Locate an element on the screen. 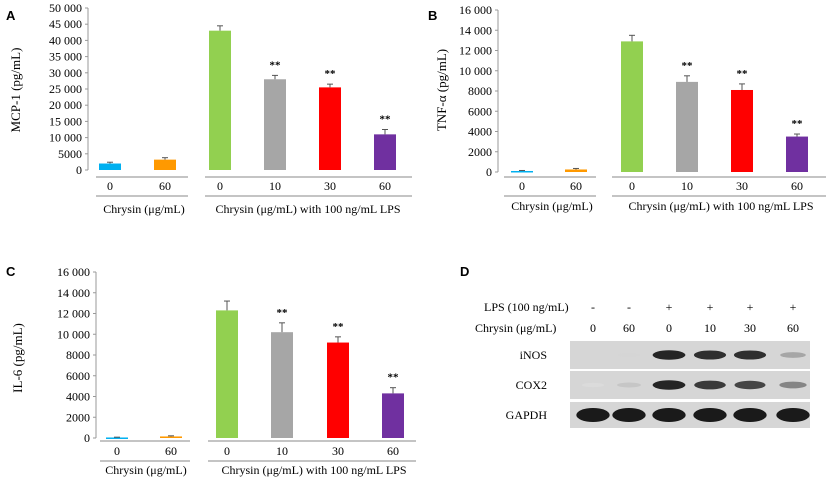 This screenshot has width=831, height=485. wb-lps-label: LPS (100 ng/mL) is located at coordinates (526, 307).